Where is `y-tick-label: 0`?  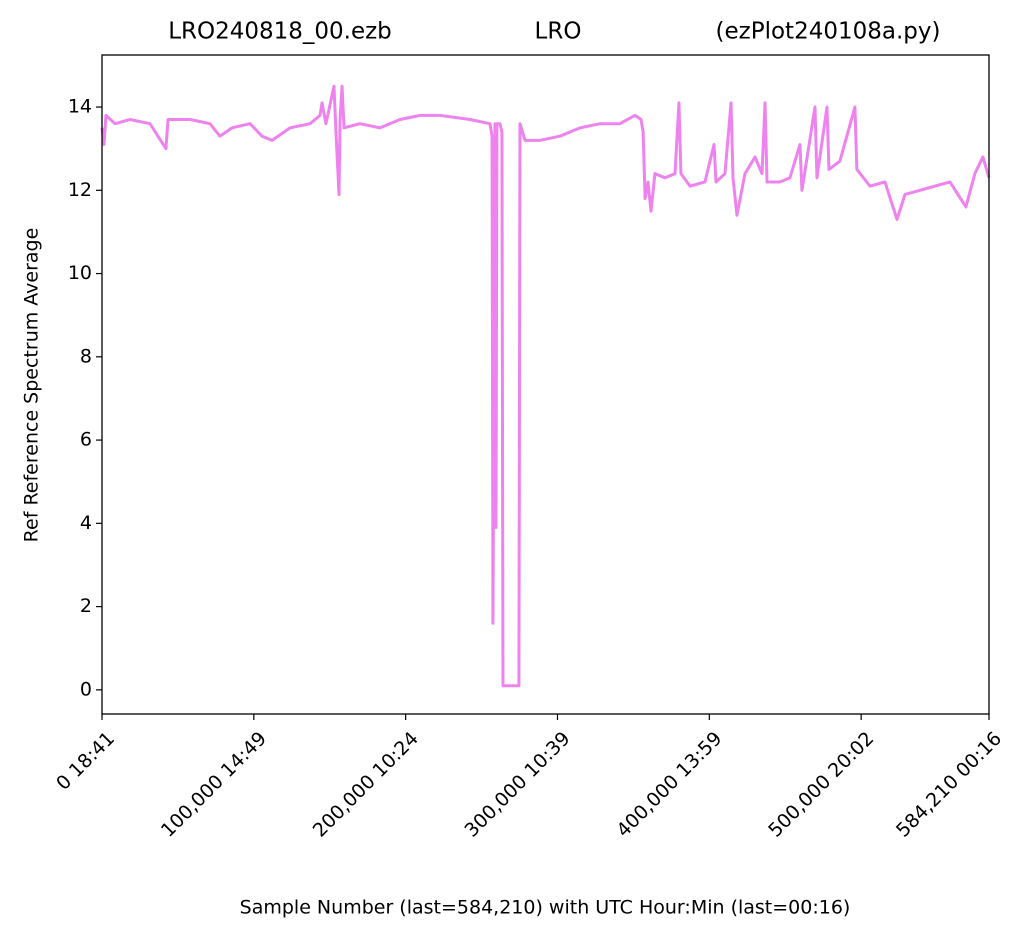
y-tick-label: 0 is located at coordinates (86, 689).